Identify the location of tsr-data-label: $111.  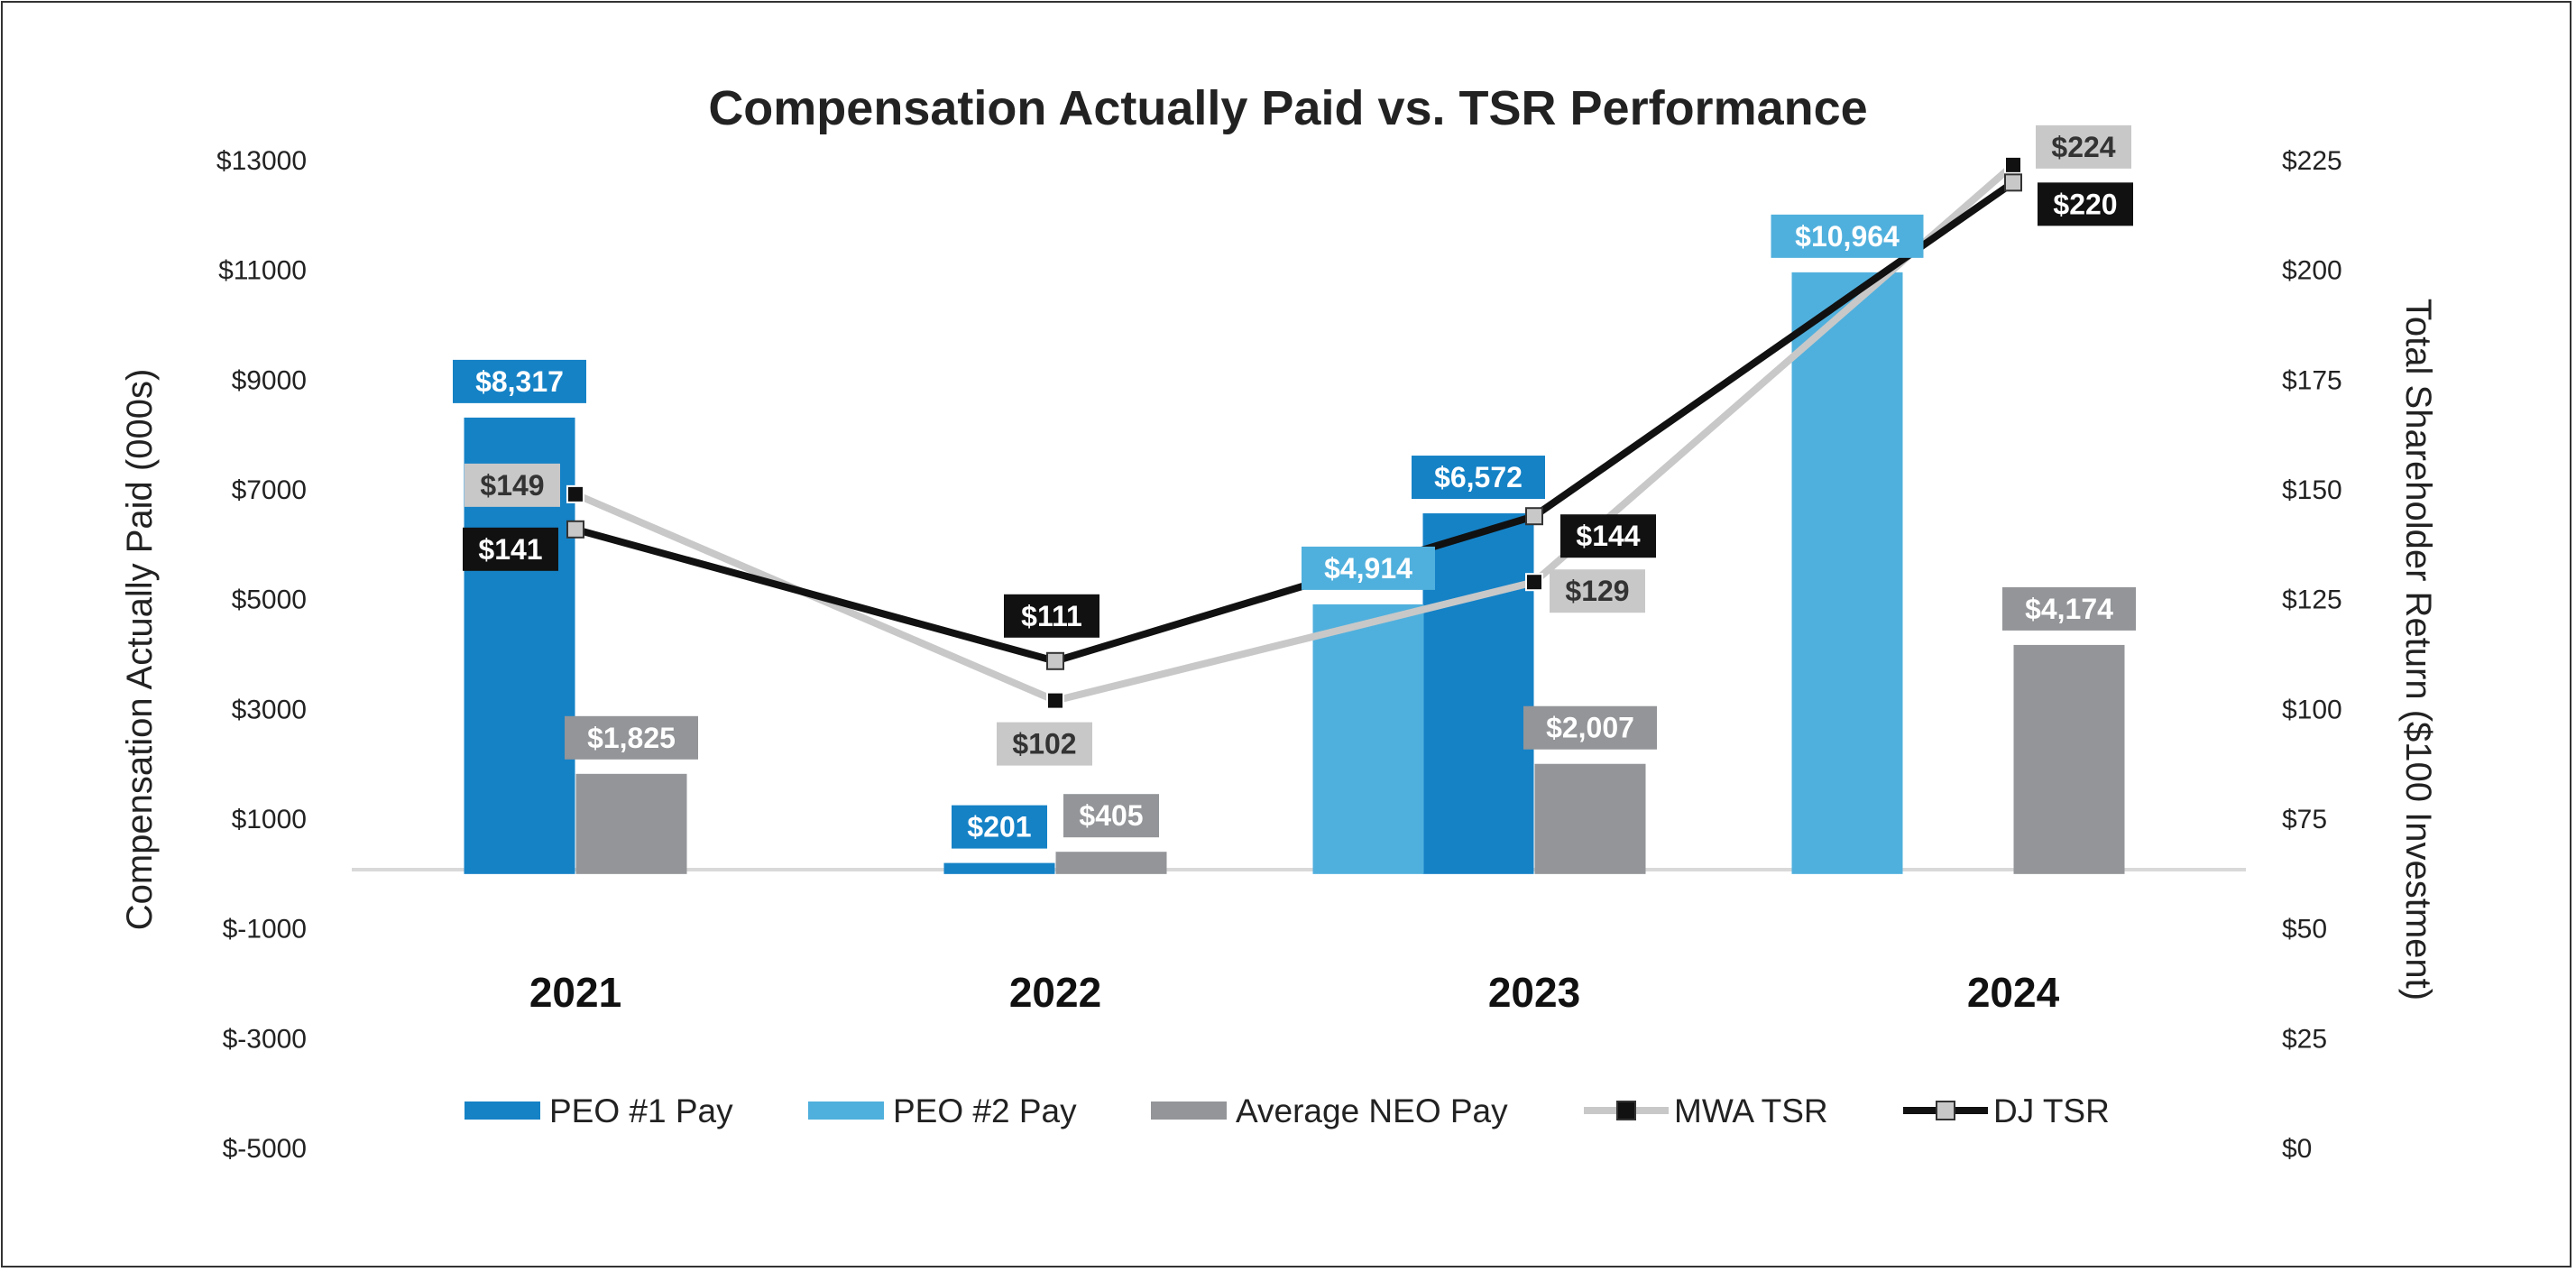
(1051, 616).